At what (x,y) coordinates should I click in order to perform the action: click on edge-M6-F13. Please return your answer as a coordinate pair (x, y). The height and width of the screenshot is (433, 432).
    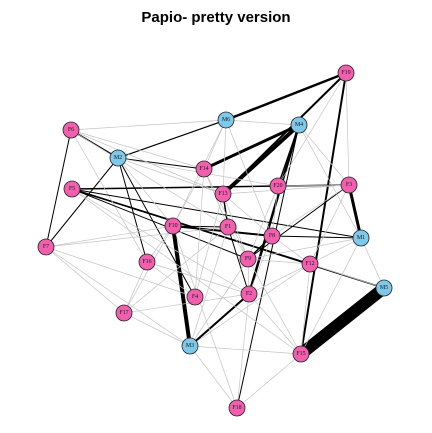
    Looking at the image, I should click on (224, 157).